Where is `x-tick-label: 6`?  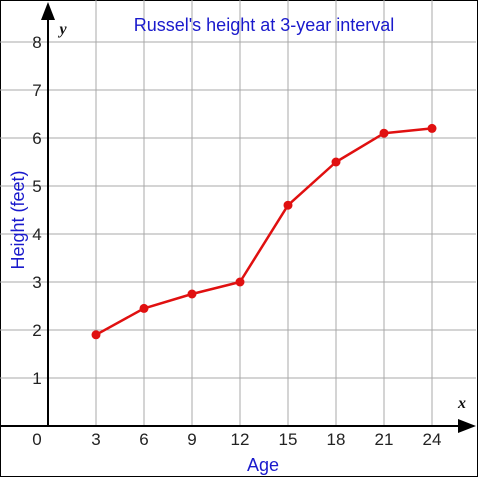 x-tick-label: 6 is located at coordinates (143, 439).